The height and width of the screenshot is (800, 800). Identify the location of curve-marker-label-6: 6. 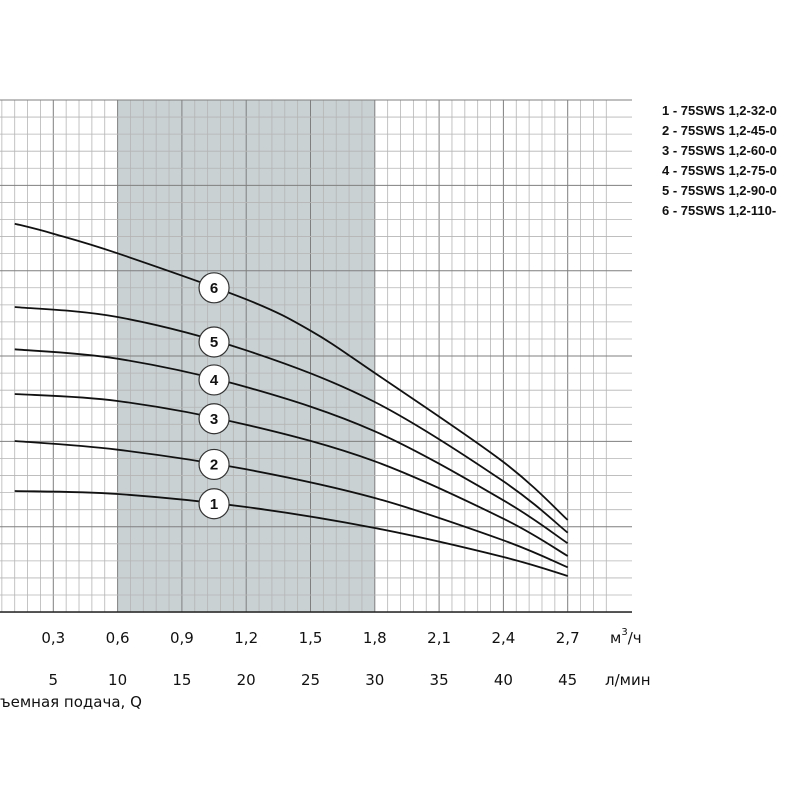
(214, 288).